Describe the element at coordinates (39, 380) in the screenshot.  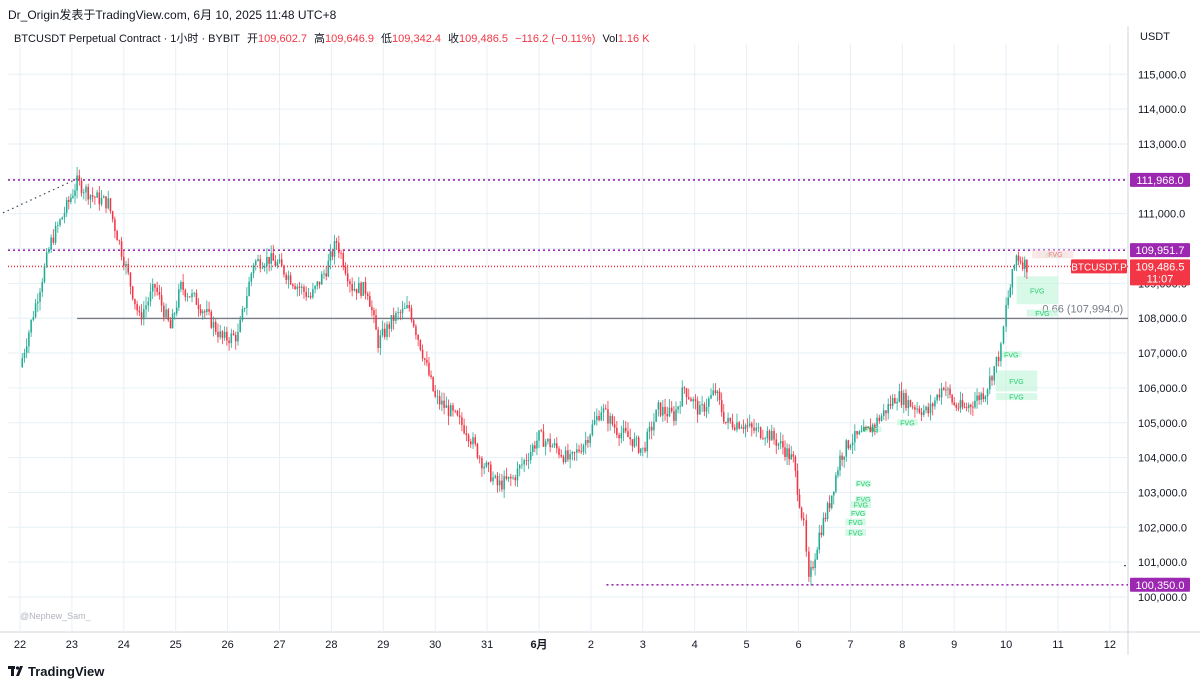
I see `trendline` at that location.